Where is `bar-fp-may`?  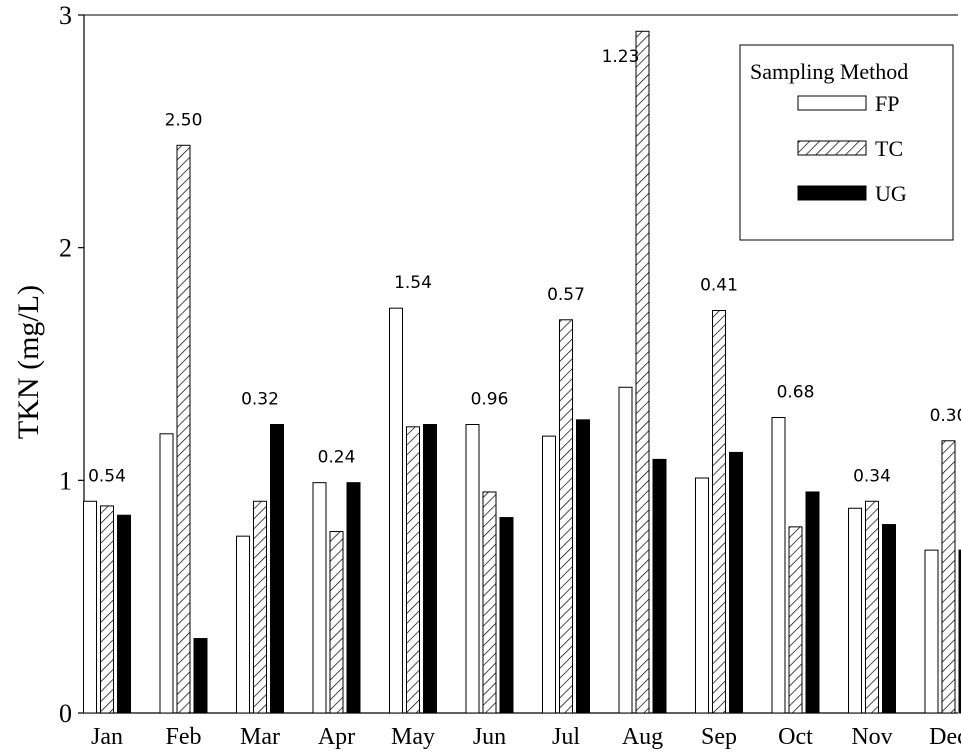 bar-fp-may is located at coordinates (396, 510).